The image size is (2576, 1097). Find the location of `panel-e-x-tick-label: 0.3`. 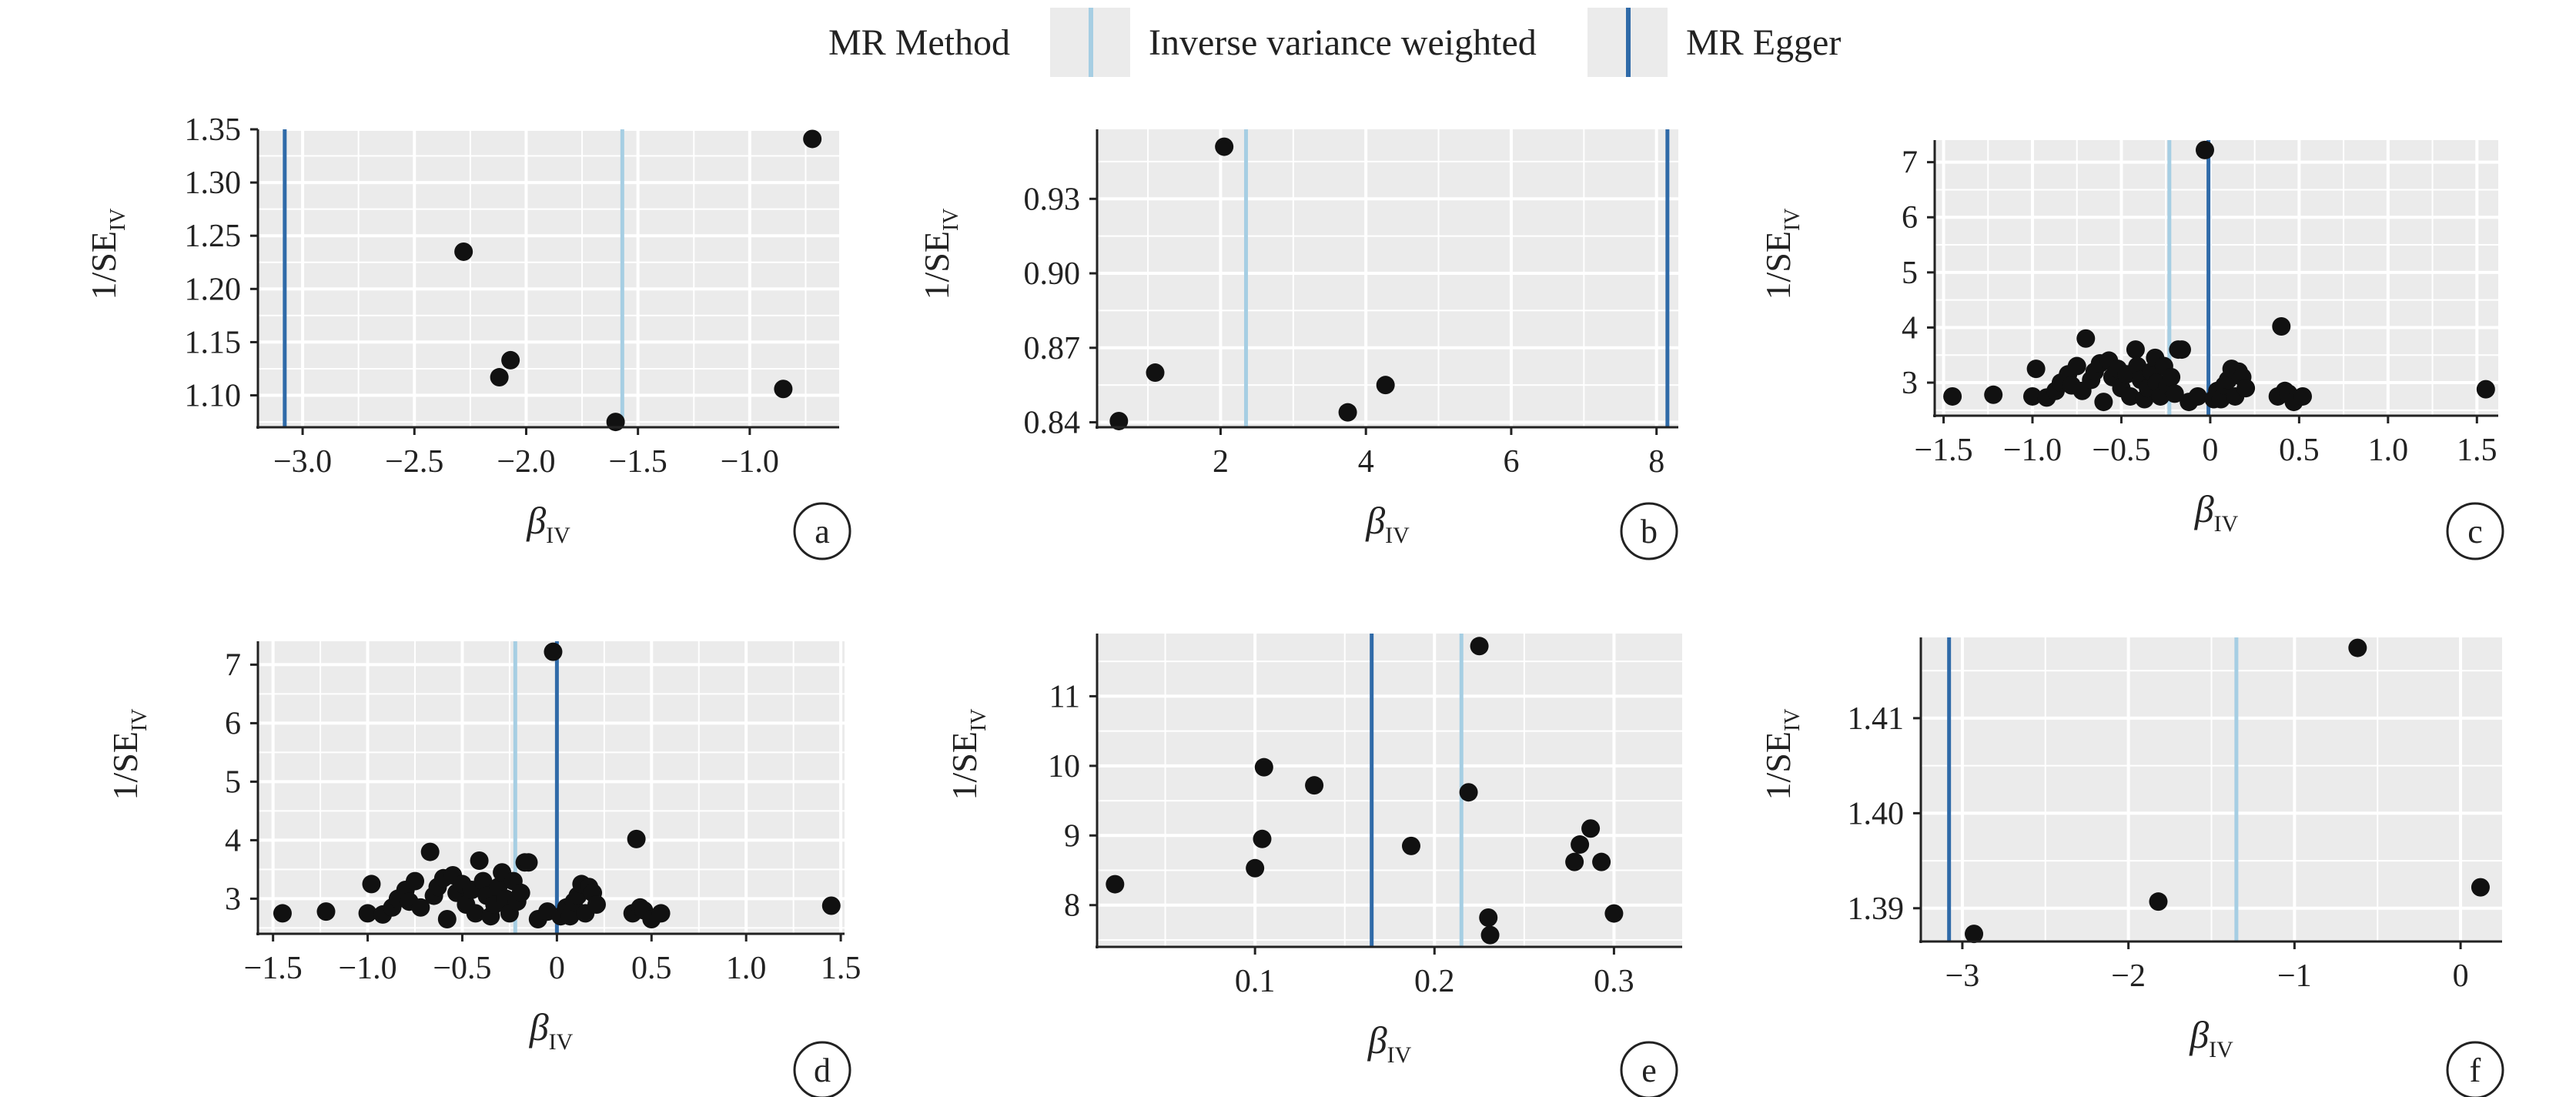

panel-e-x-tick-label: 0.3 is located at coordinates (1614, 981).